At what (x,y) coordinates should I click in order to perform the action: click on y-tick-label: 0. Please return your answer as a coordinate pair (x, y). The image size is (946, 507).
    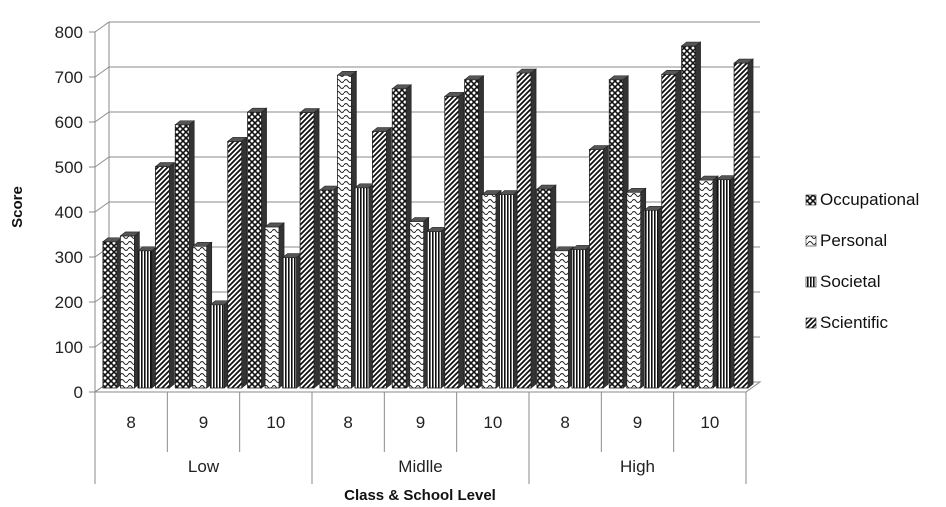
    Looking at the image, I should click on (78, 392).